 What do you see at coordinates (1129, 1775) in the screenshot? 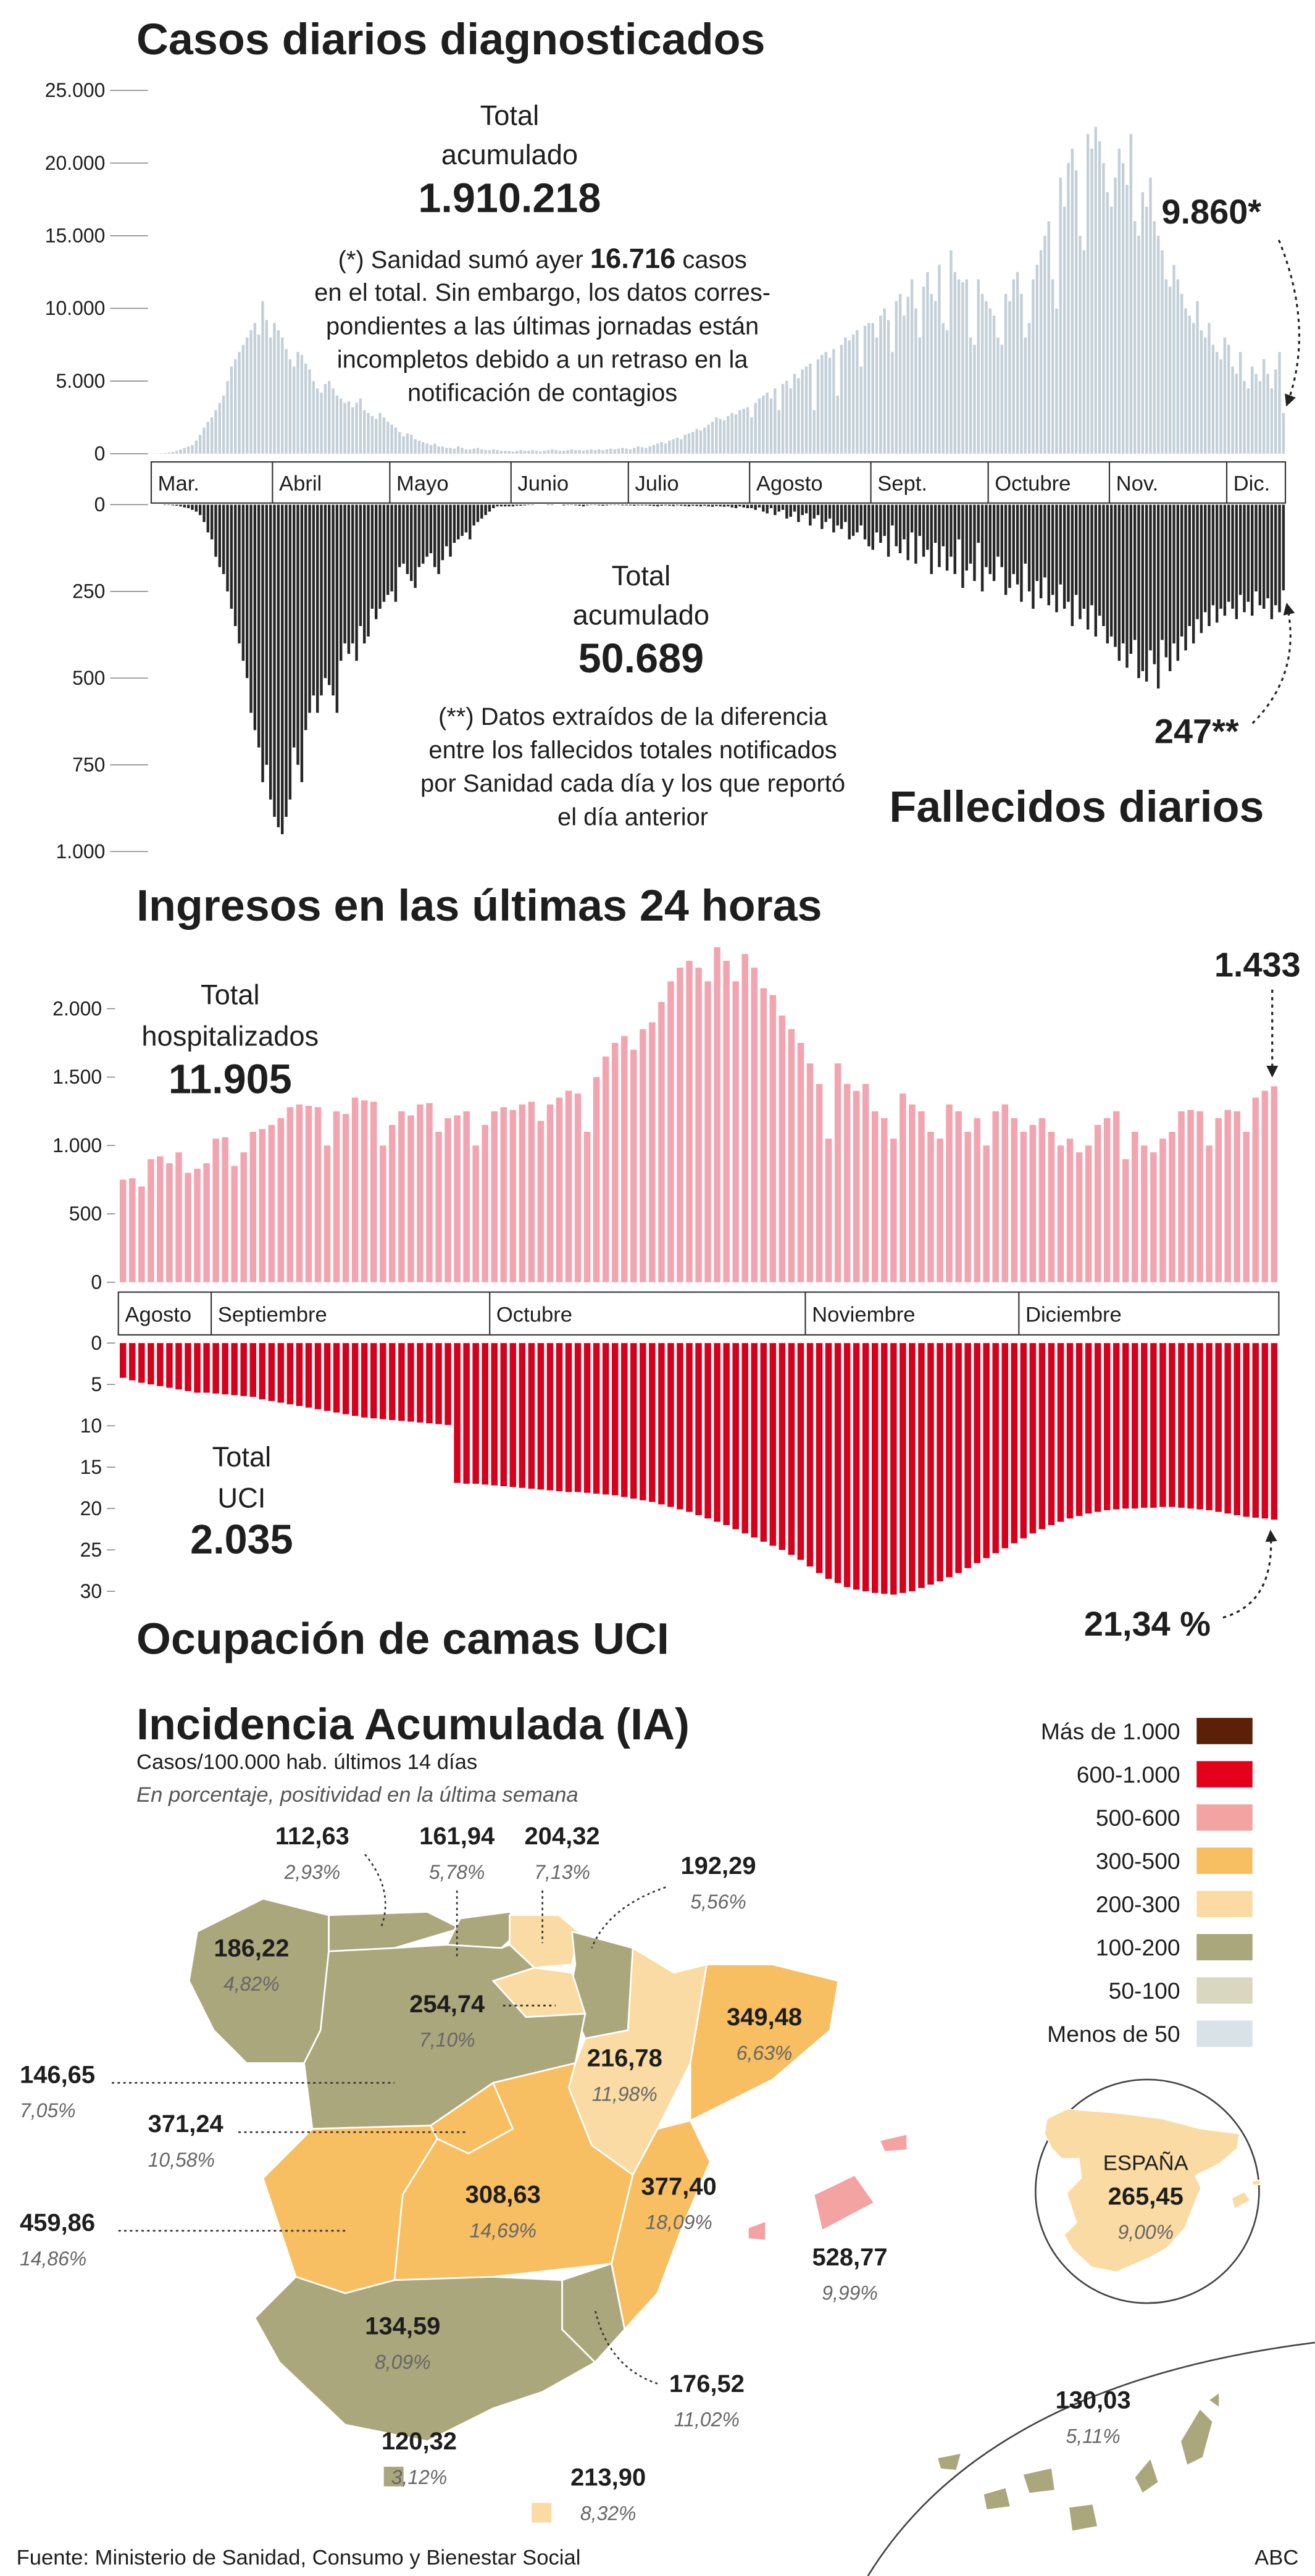
I see `legend-label: 600-1.000` at bounding box center [1129, 1775].